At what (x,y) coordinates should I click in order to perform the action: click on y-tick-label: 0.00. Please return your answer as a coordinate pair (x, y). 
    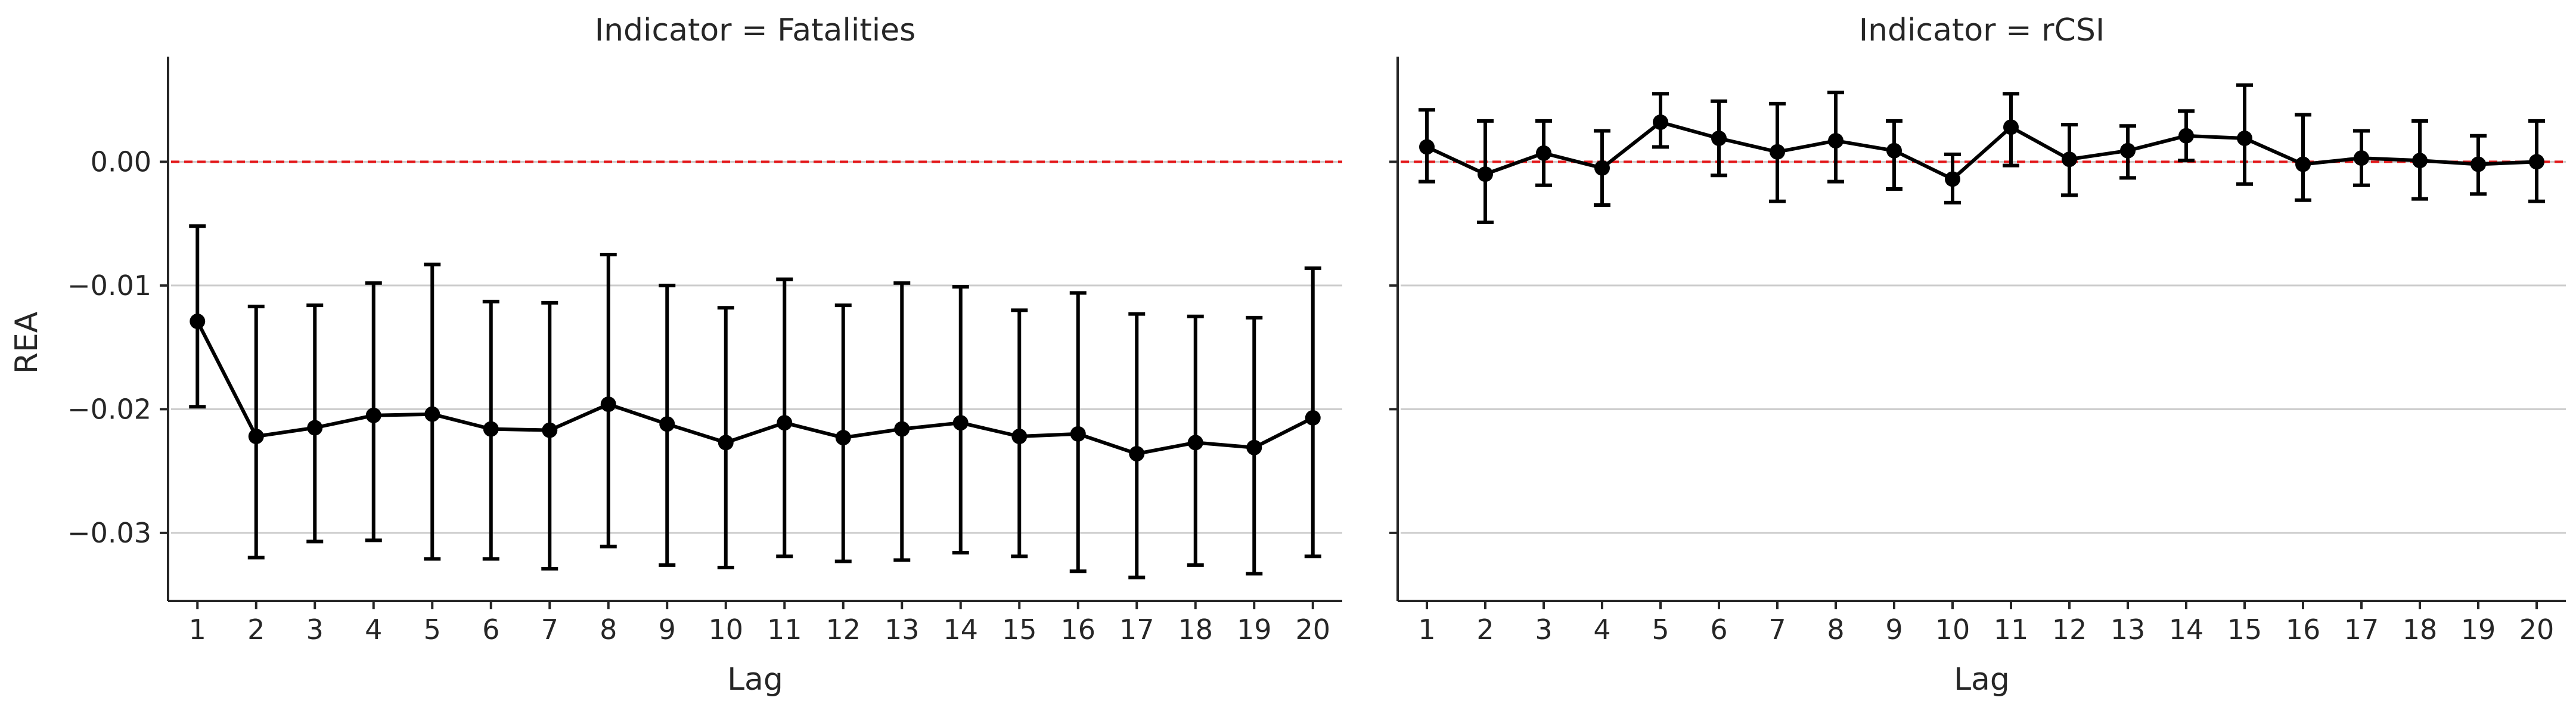
    Looking at the image, I should click on (121, 162).